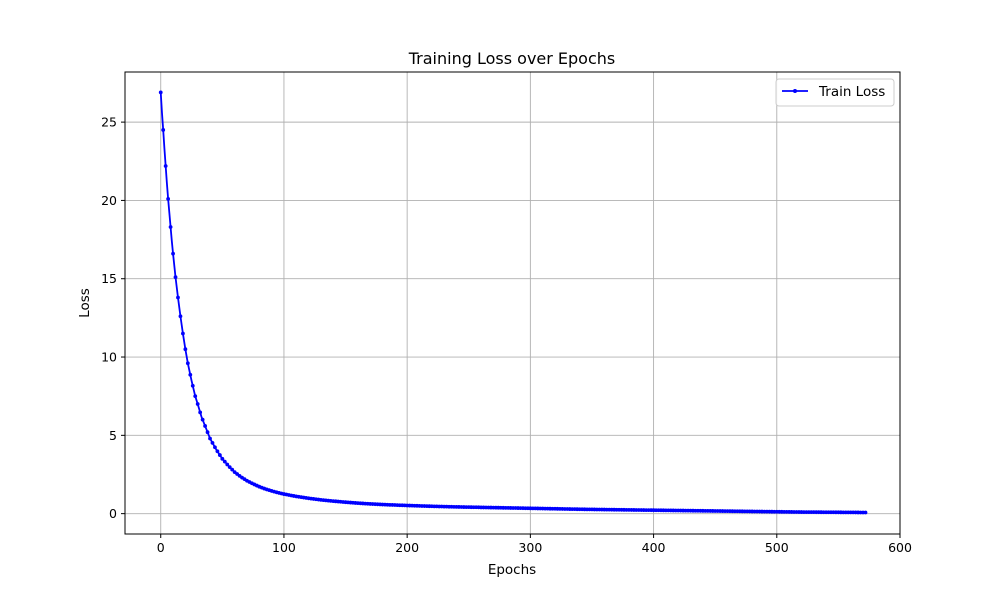 This screenshot has height=600, width=1000. What do you see at coordinates (530, 547) in the screenshot?
I see `x-tick-label: 300` at bounding box center [530, 547].